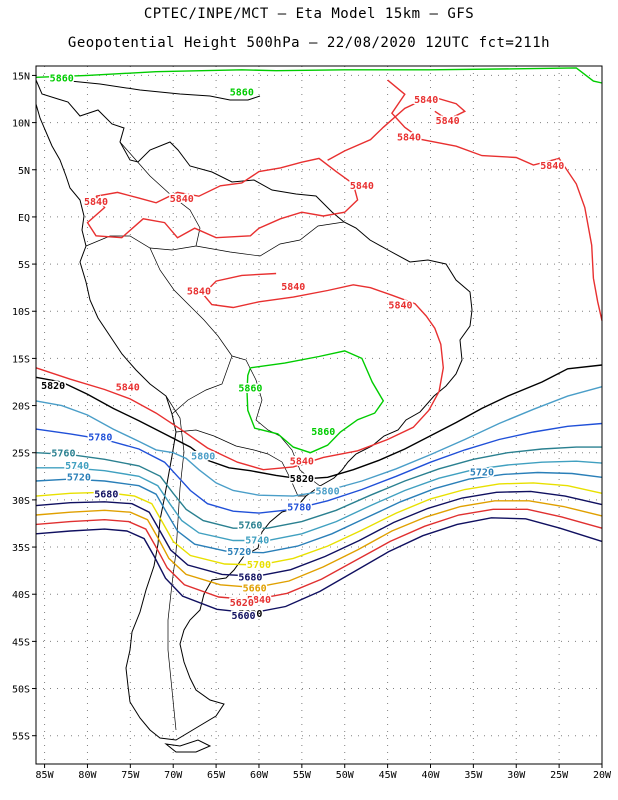 The height and width of the screenshot is (800, 618). Describe the element at coordinates (188, 746) in the screenshot. I see `tierra-del-fuego-coastline` at that location.